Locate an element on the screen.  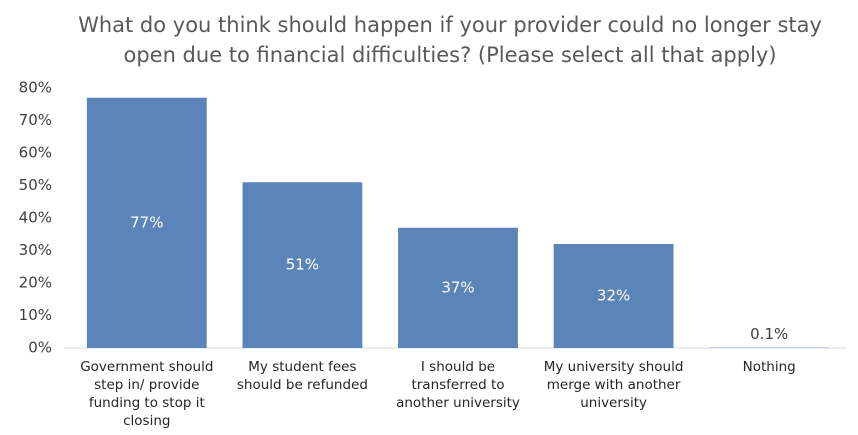
x-tick-label: My student fees should be refunded is located at coordinates (302, 376).